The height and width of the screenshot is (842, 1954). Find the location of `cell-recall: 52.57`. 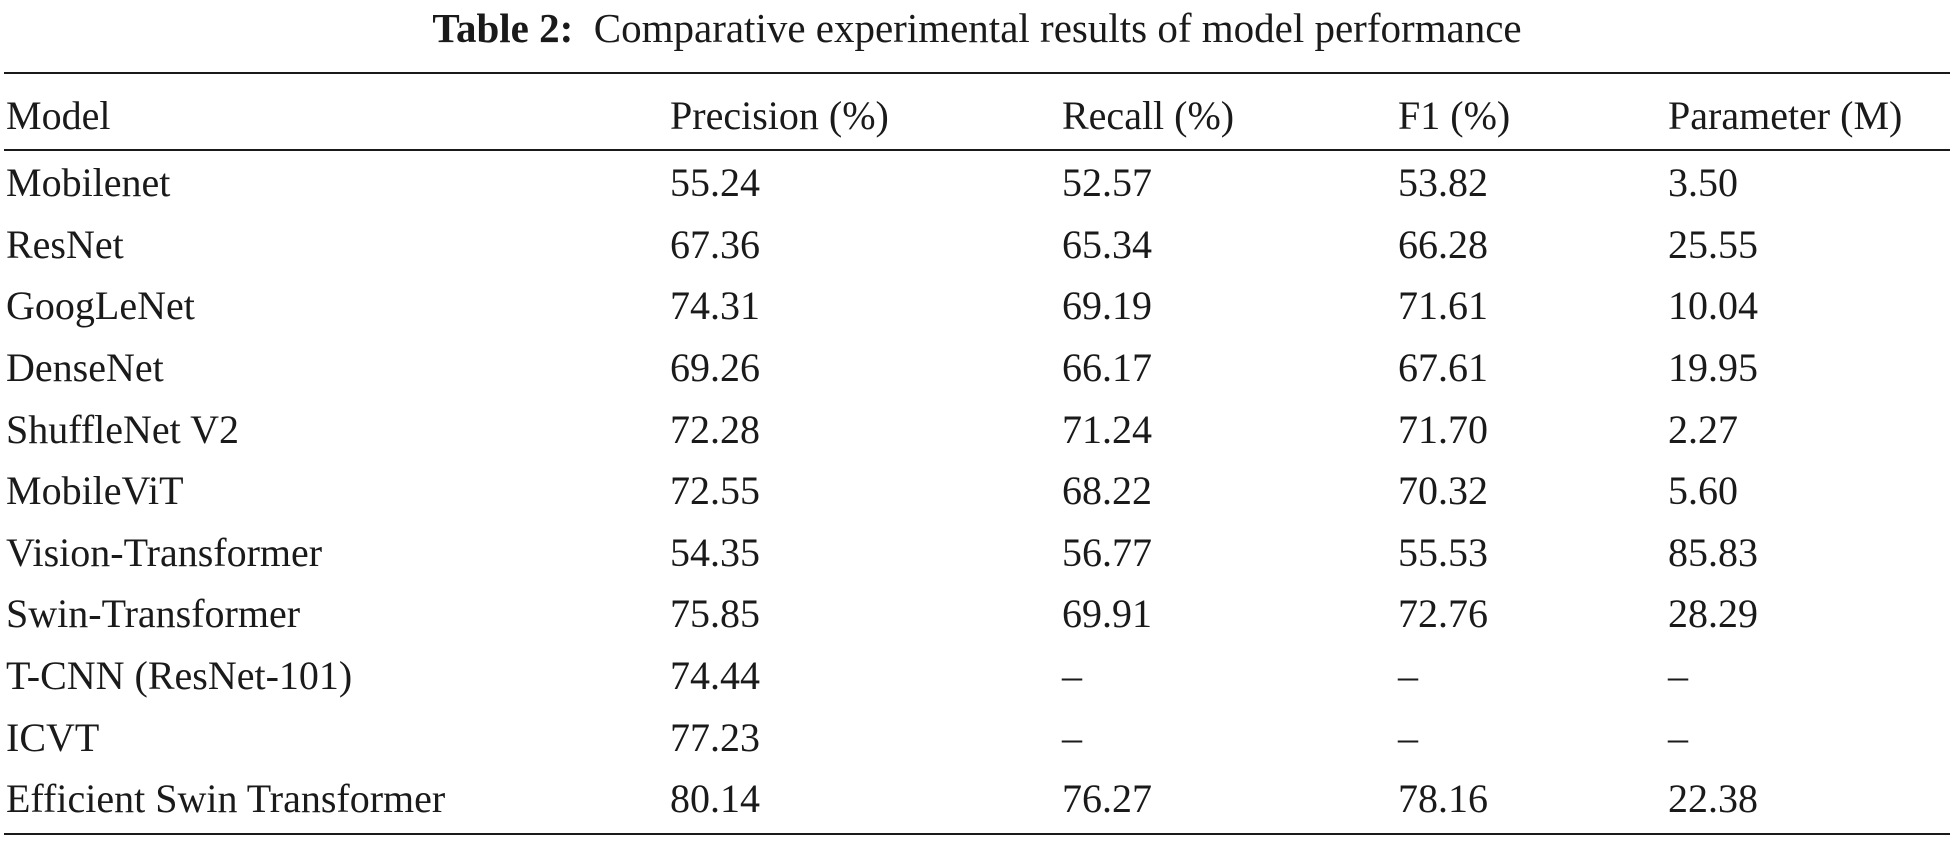

cell-recall: 52.57 is located at coordinates (1107, 183).